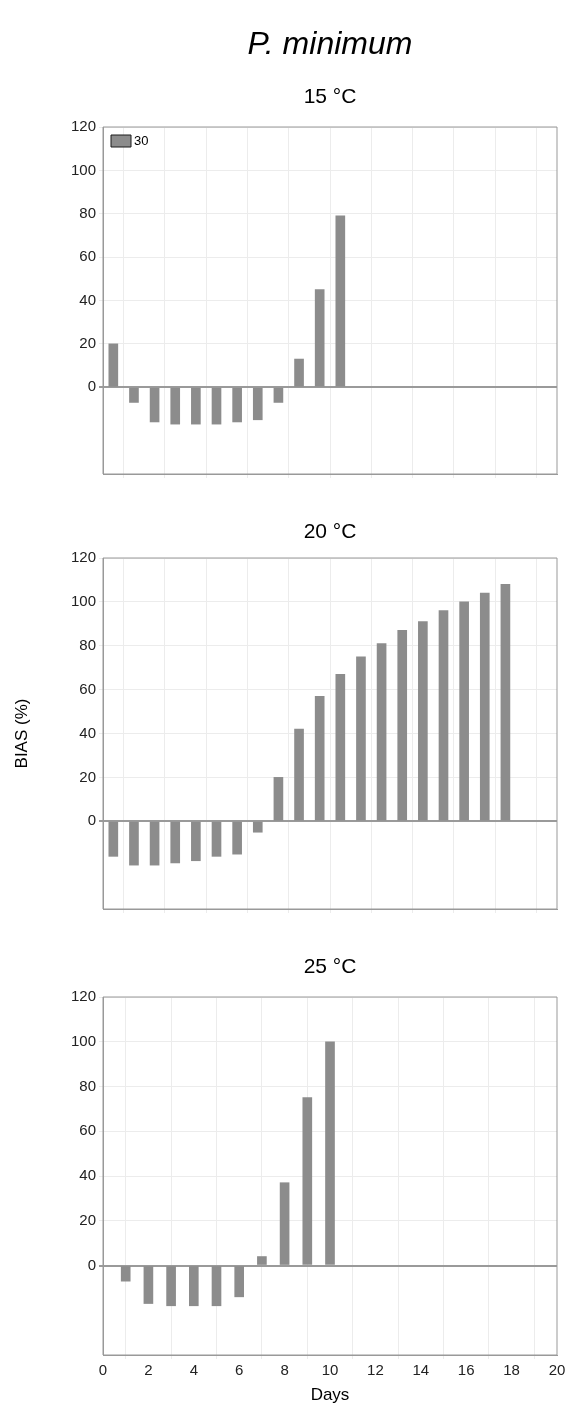  Describe the element at coordinates (330, 1370) in the screenshot. I see `x-tick-label: 10` at that location.